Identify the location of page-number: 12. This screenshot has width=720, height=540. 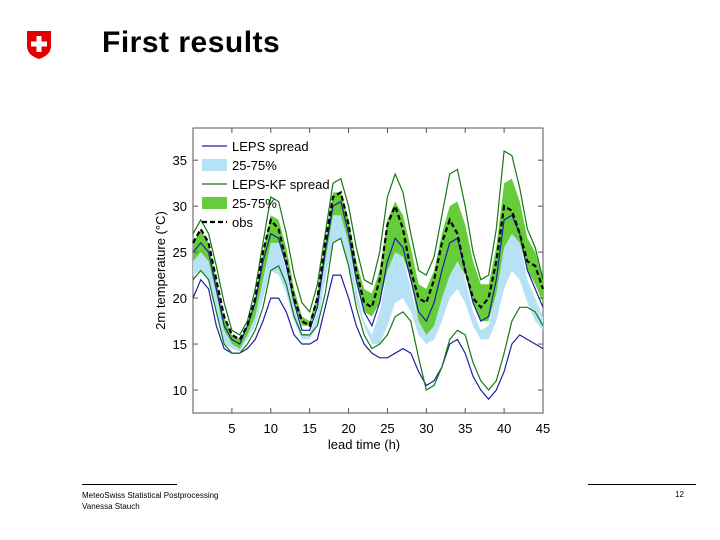
(679, 494).